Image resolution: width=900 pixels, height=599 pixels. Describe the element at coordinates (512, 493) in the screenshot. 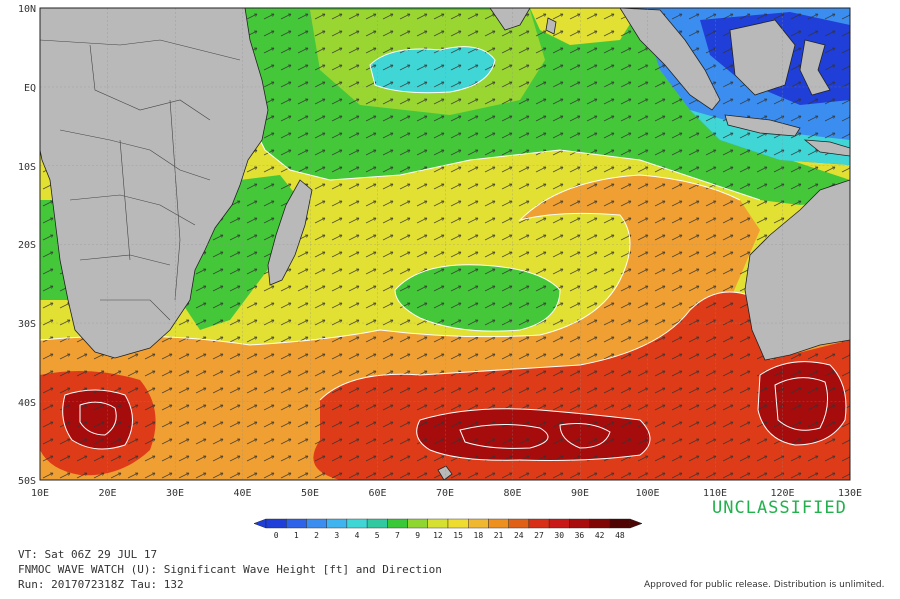

I see `lon-label: 80E` at that location.